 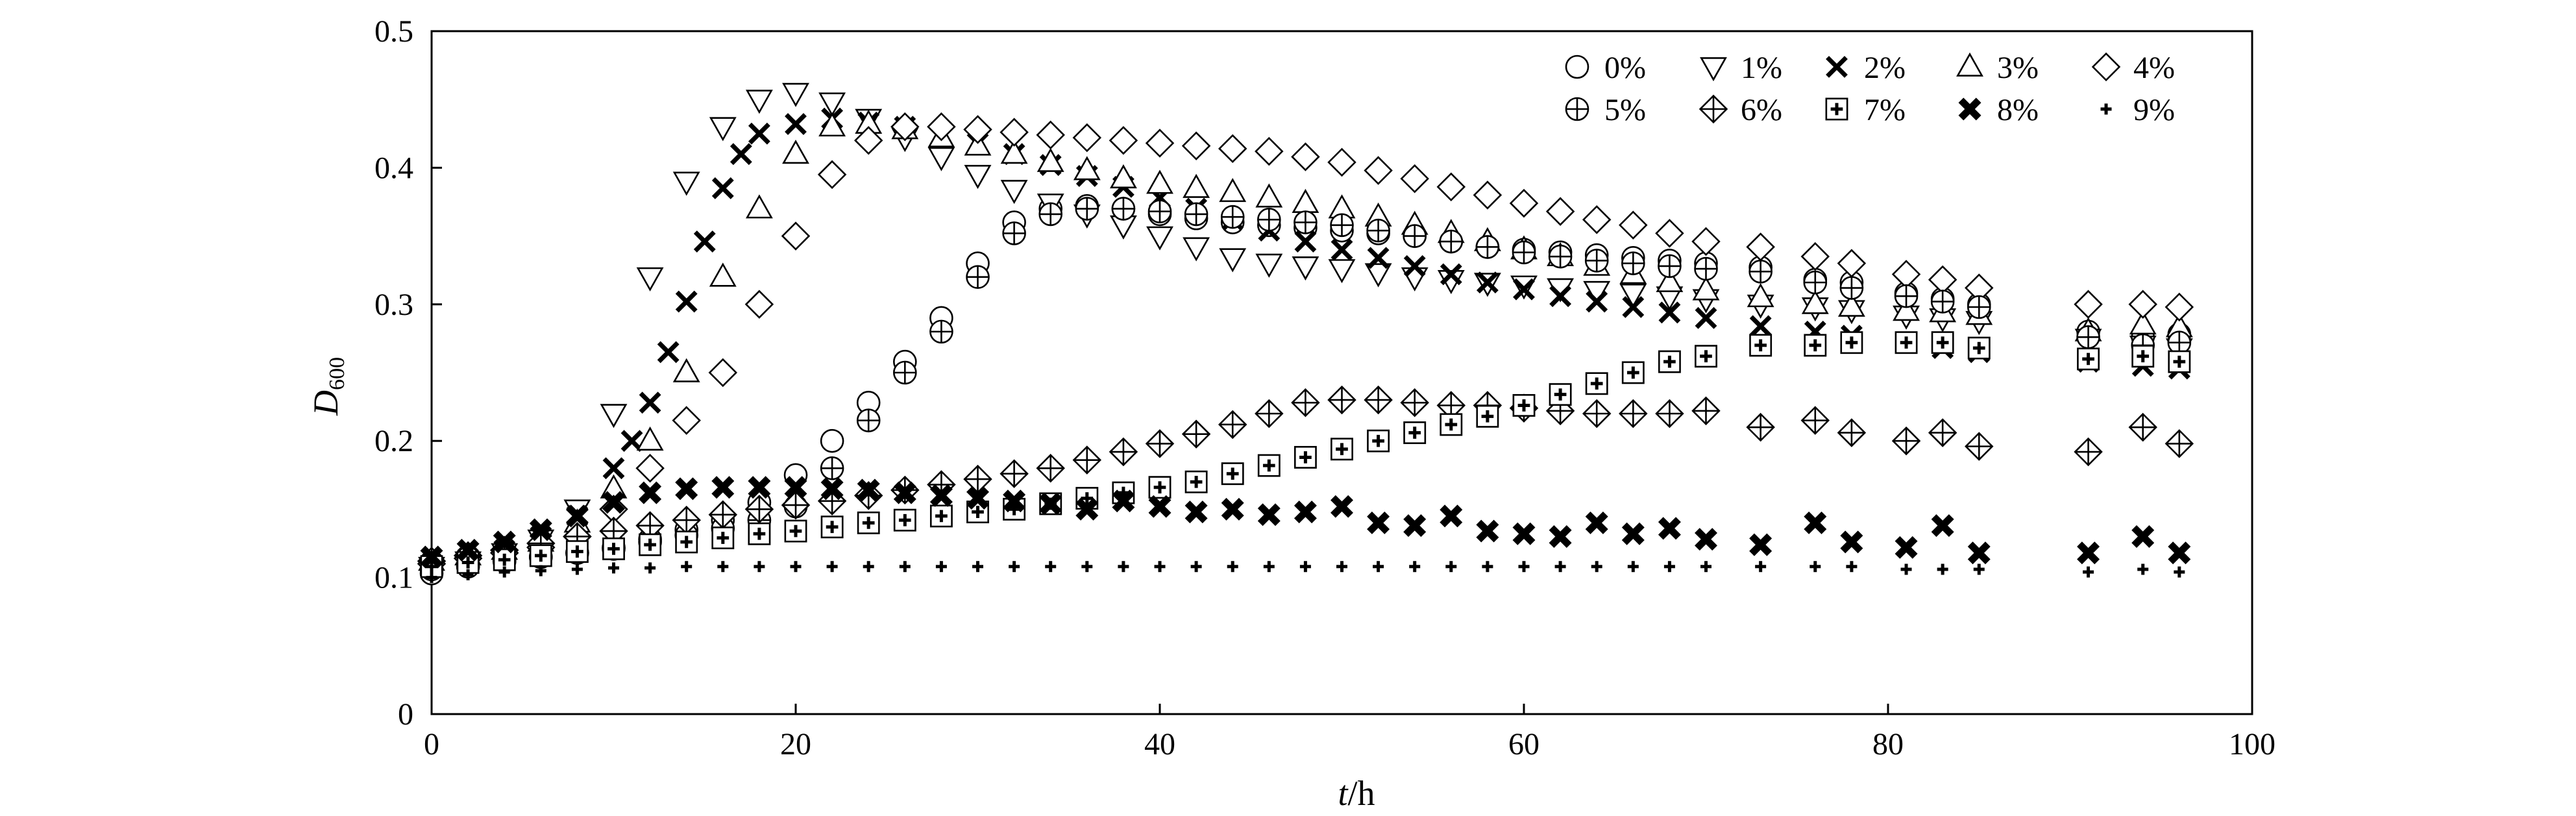 What do you see at coordinates (1159, 744) in the screenshot?
I see `x-tick-label: 40` at bounding box center [1159, 744].